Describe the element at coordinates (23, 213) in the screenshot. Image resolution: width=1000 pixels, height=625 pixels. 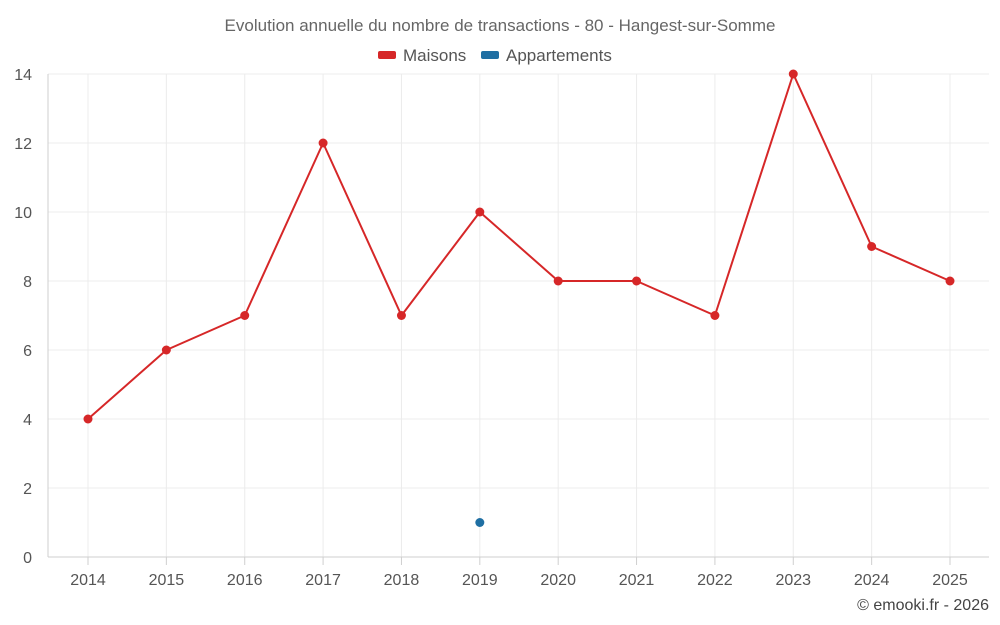
I see `y-tick-label-10: 10` at that location.